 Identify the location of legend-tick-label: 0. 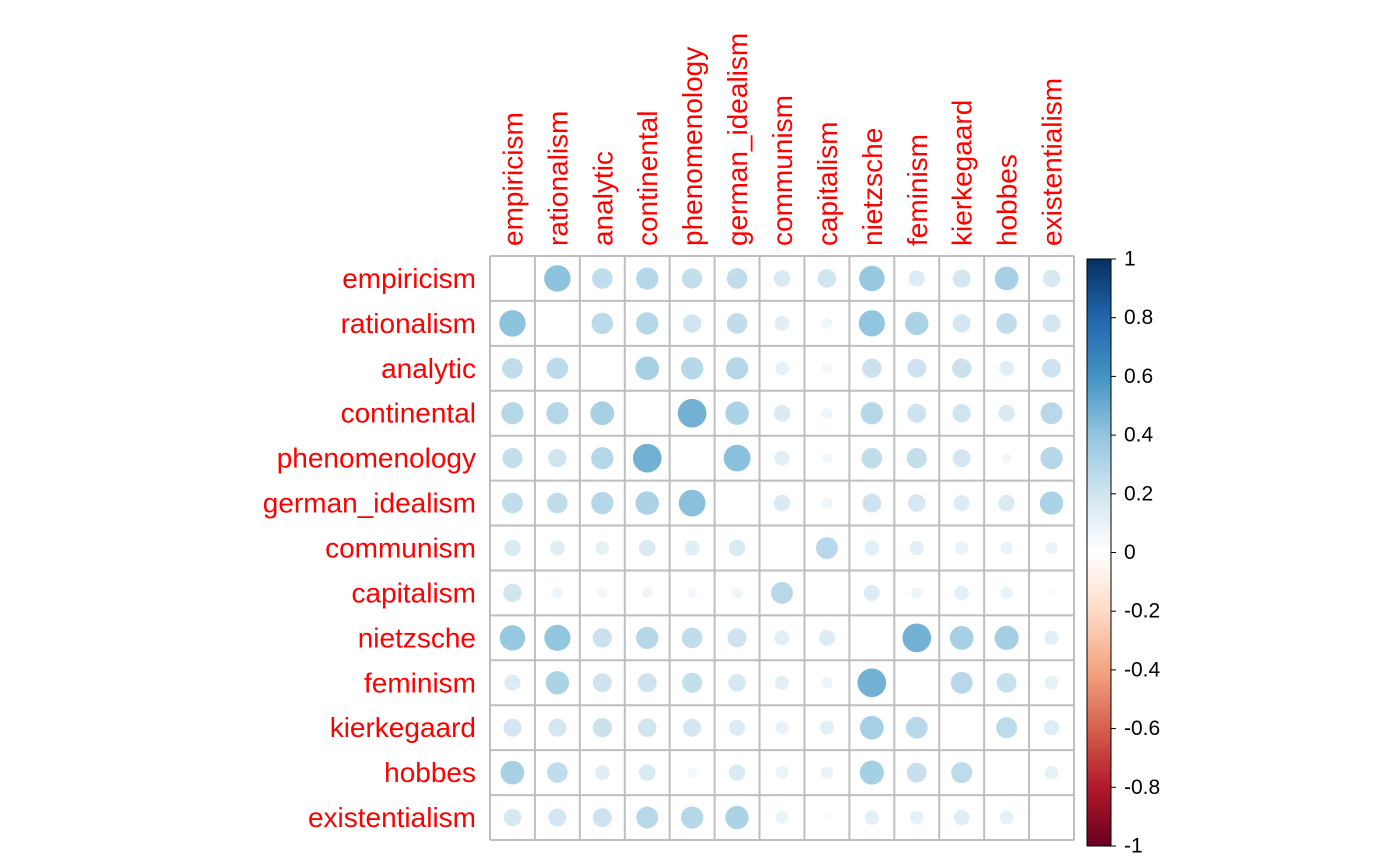
(1130, 552).